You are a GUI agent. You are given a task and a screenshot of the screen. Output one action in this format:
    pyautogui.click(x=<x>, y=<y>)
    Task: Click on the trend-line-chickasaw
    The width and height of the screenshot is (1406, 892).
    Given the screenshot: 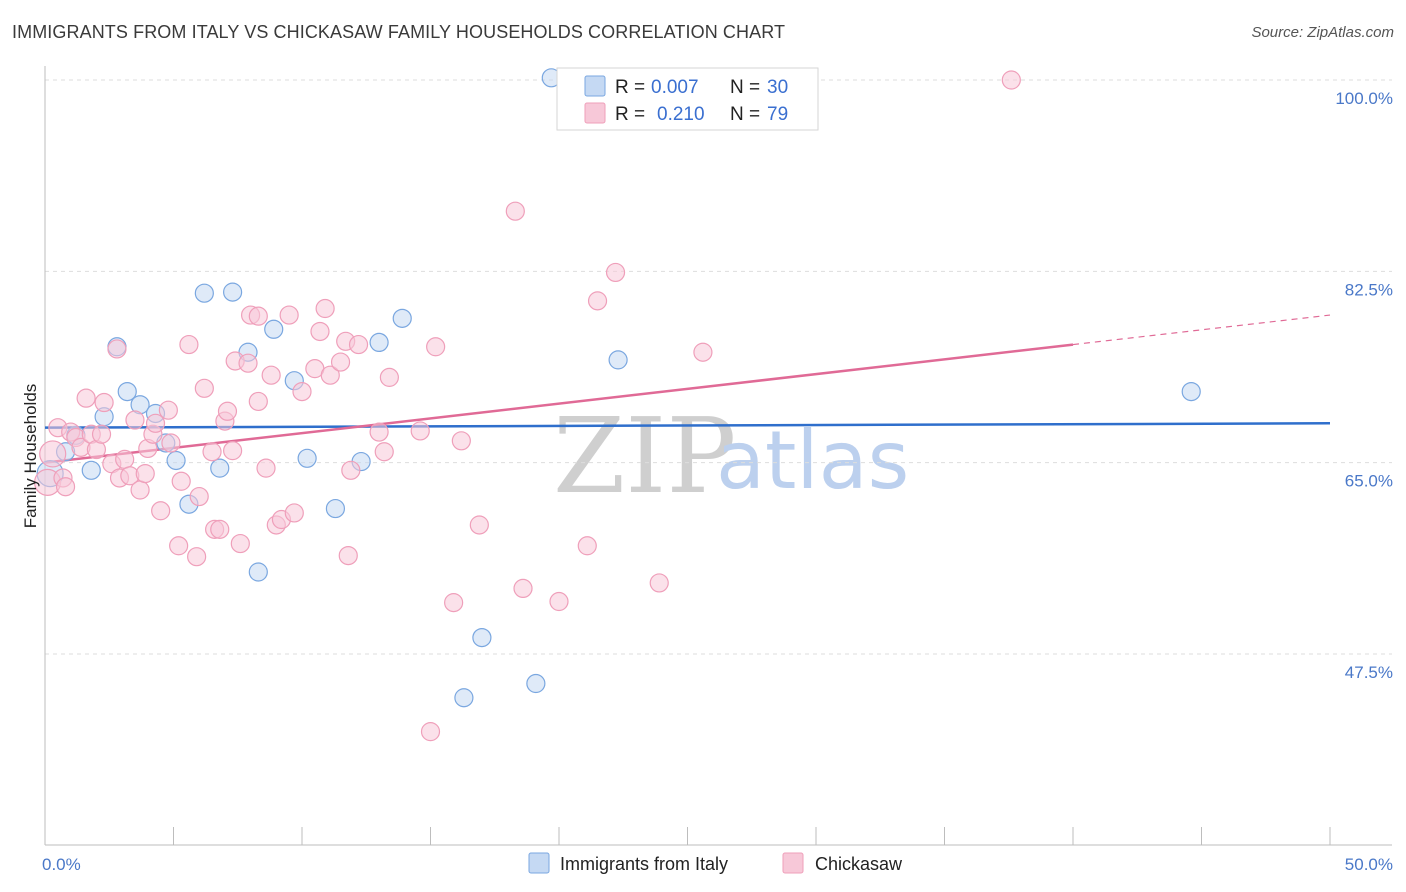 What is the action you would take?
    pyautogui.click(x=559, y=403)
    